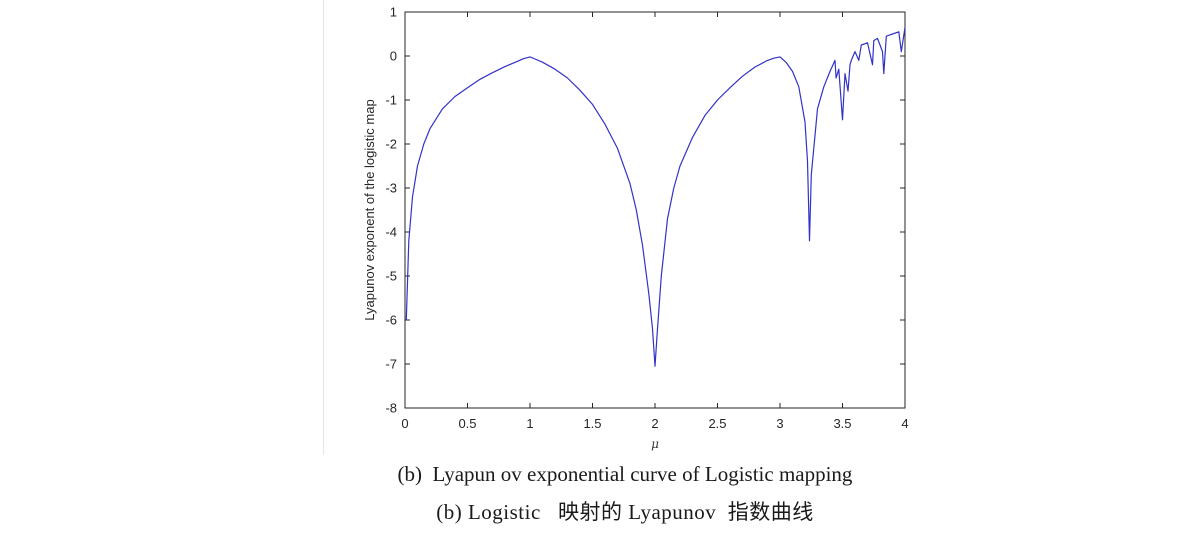 The image size is (1196, 533). Describe the element at coordinates (625, 512) in the screenshot. I see `caption-chinese: (b) Logistic 映射的 Lyapunov 指数曲线` at that location.